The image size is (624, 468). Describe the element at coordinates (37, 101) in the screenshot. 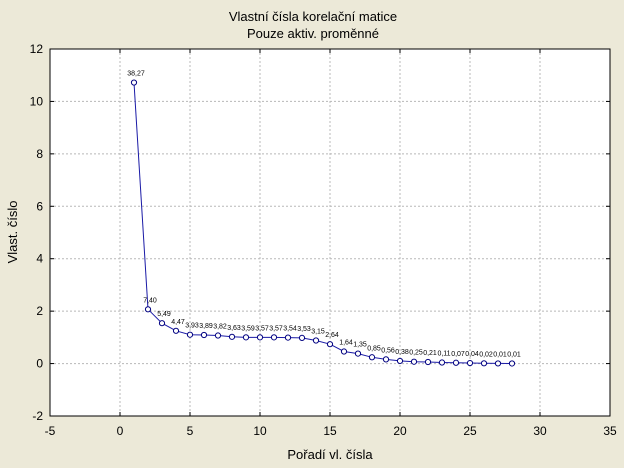

I see `y-tick-label: 10` at that location.